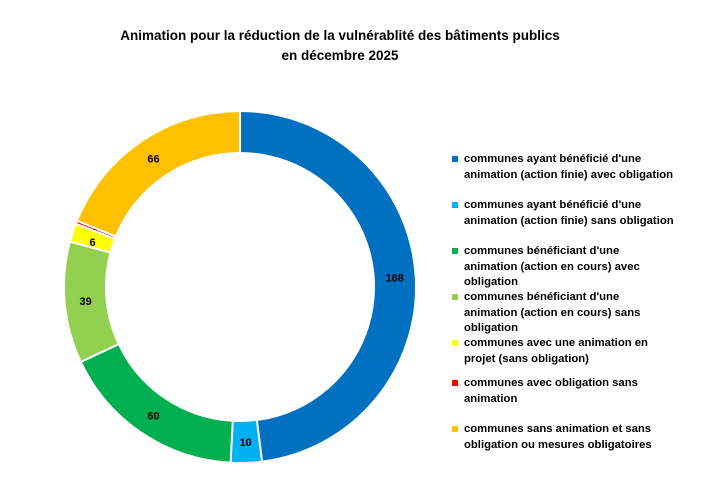 Image resolution: width=703 pixels, height=503 pixels. Describe the element at coordinates (395, 278) in the screenshot. I see `data-label: 168` at that location.